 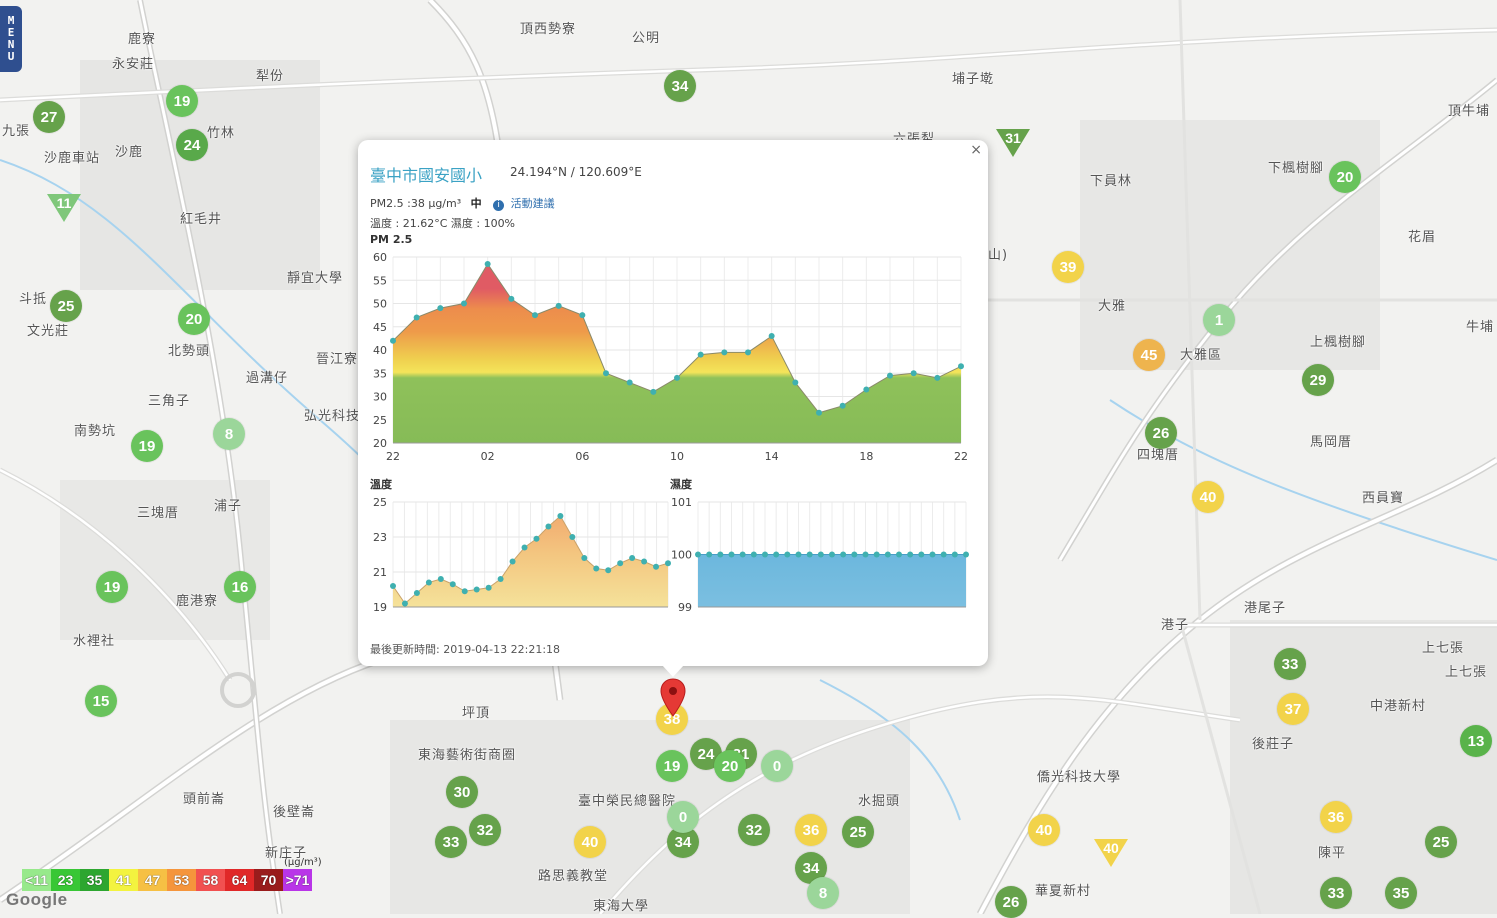 What do you see at coordinates (94, 641) in the screenshot?
I see `place-label: 水裡社` at bounding box center [94, 641].